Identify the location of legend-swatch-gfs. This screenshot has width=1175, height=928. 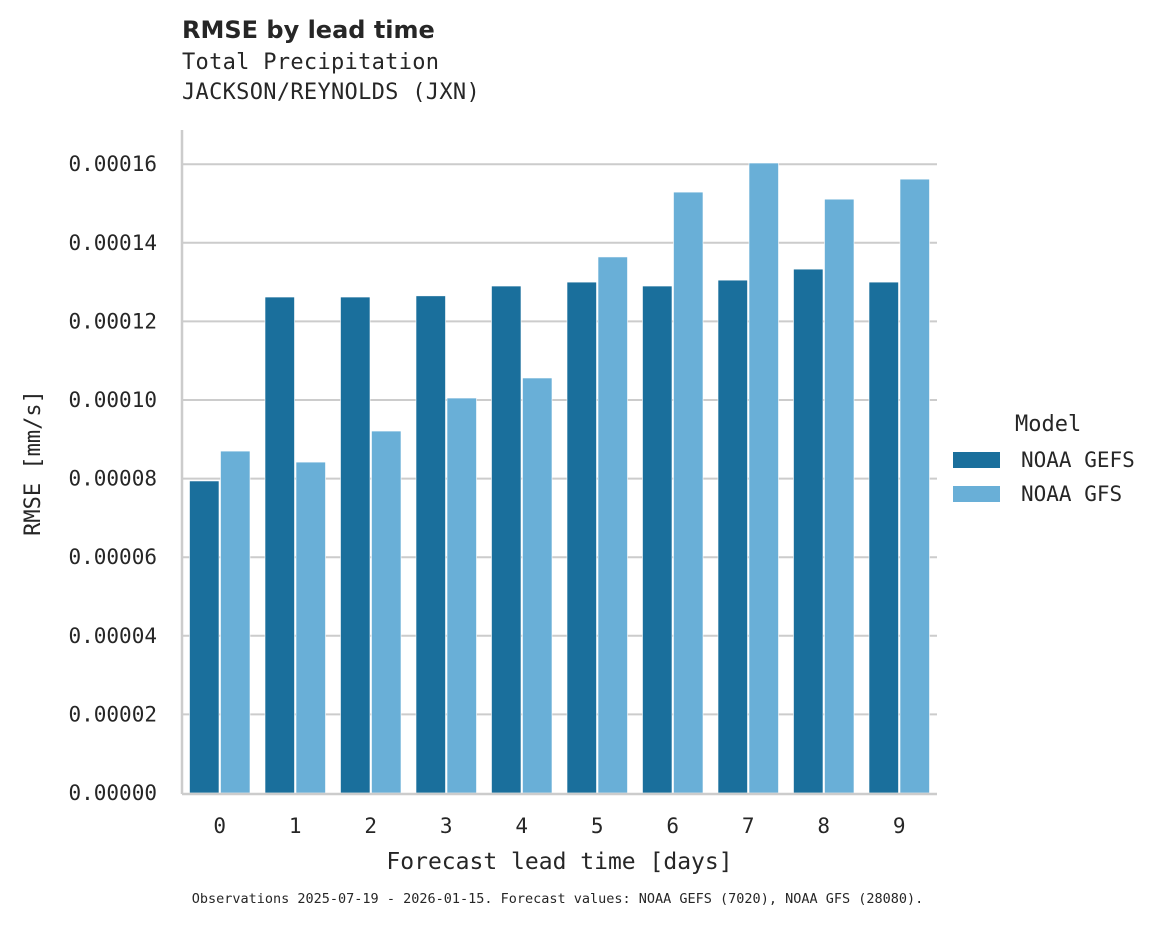
(976, 494).